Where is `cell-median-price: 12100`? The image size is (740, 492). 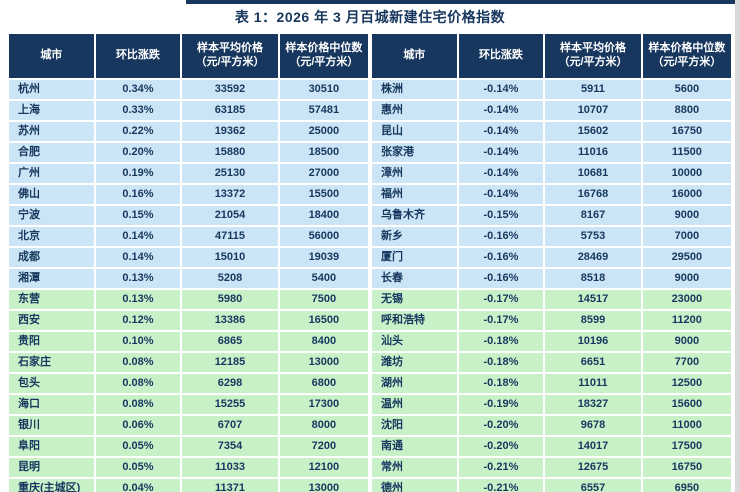 cell-median-price: 12100 is located at coordinates (324, 467).